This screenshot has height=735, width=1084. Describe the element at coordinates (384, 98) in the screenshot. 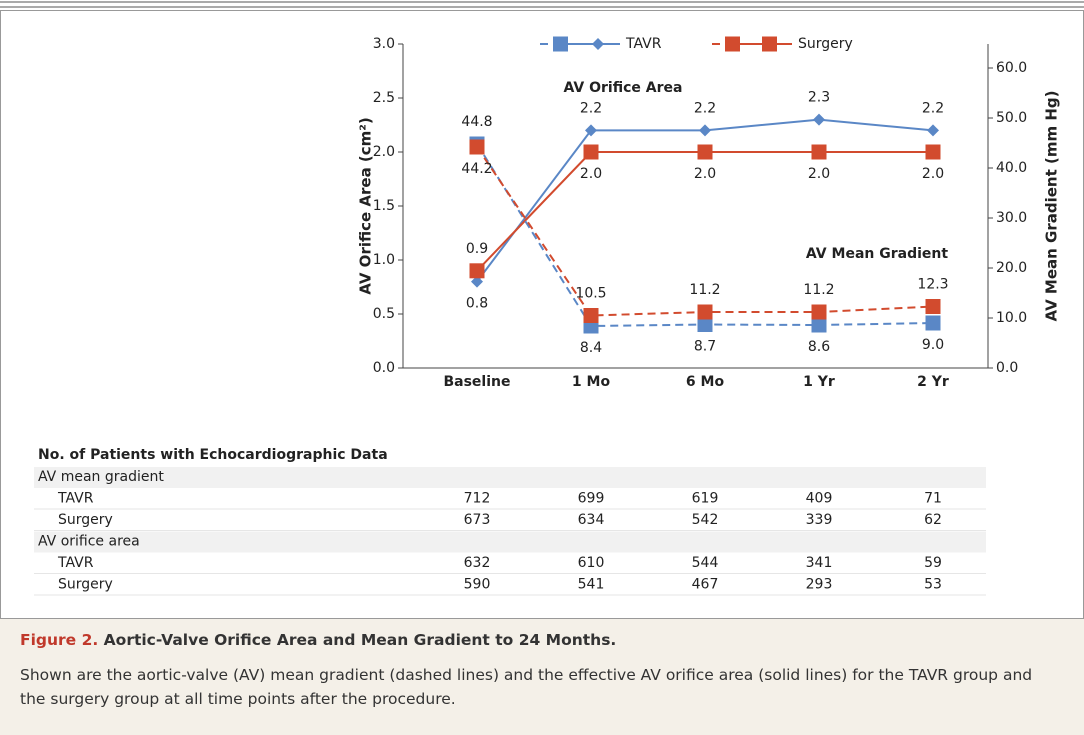

I see `y-tick-label: 2.5` at that location.